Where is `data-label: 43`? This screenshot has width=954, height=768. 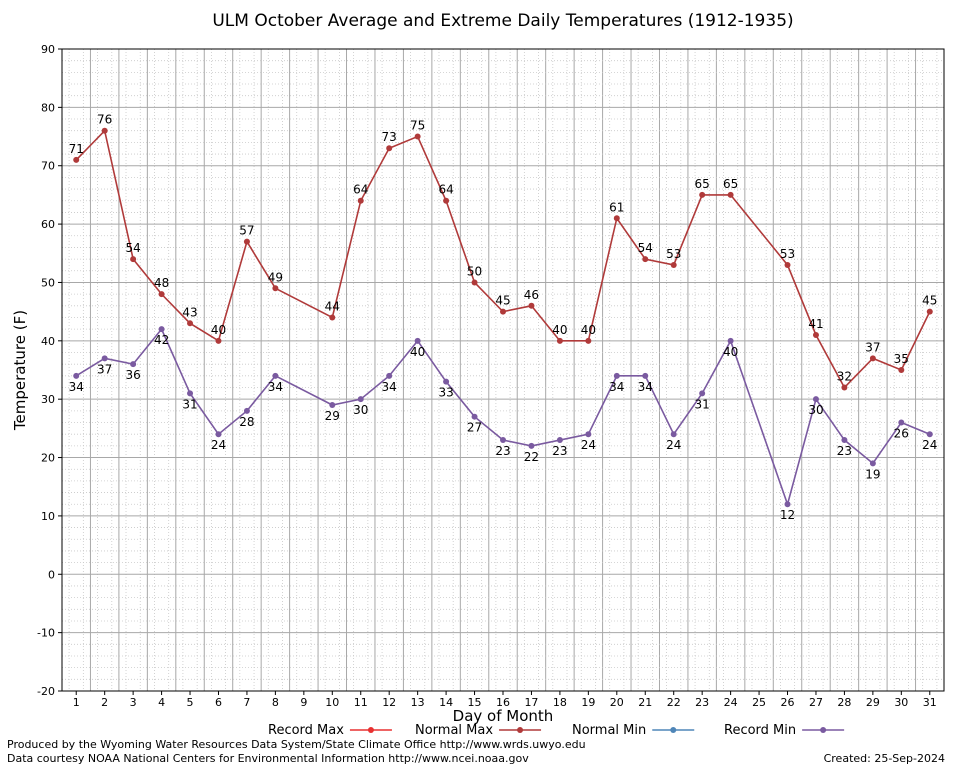 data-label: 43 is located at coordinates (189, 312).